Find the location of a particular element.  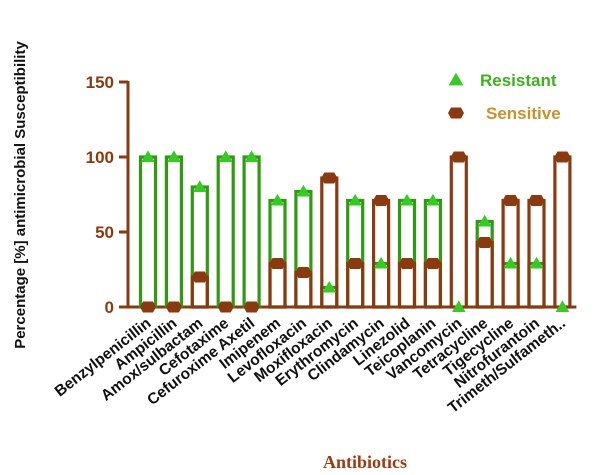

y-tick-label: 100 is located at coordinates (100, 157).